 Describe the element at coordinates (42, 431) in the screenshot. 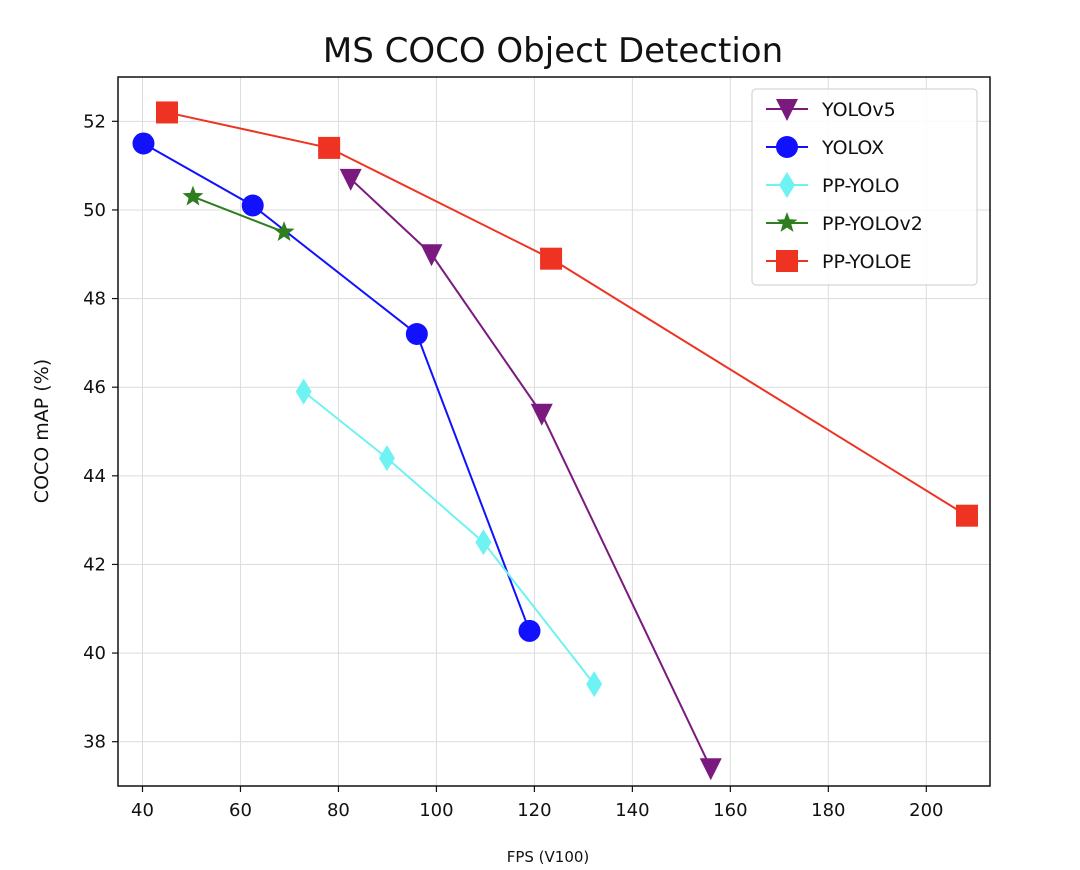

I see `y-axis-label: COCO mAP (%)` at that location.